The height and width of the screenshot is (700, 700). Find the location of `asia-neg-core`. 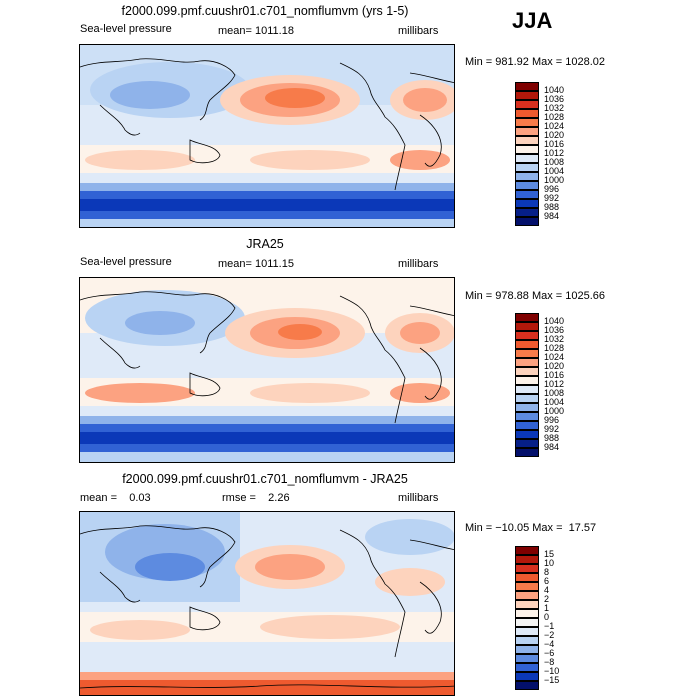

asia-neg-core is located at coordinates (170, 567).